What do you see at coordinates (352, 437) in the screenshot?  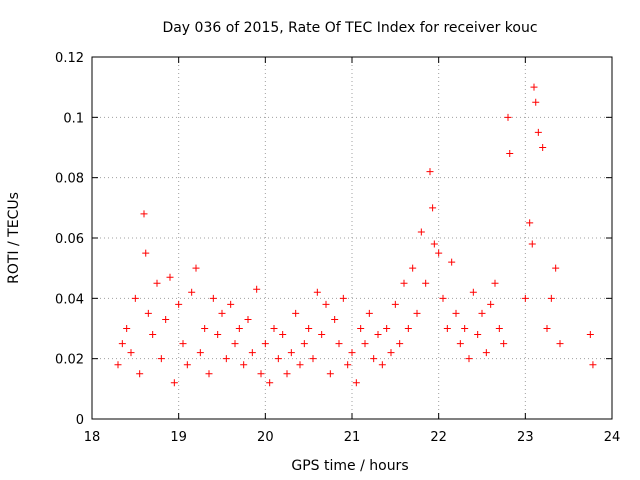 I see `x-tick-label: 21` at bounding box center [352, 437].